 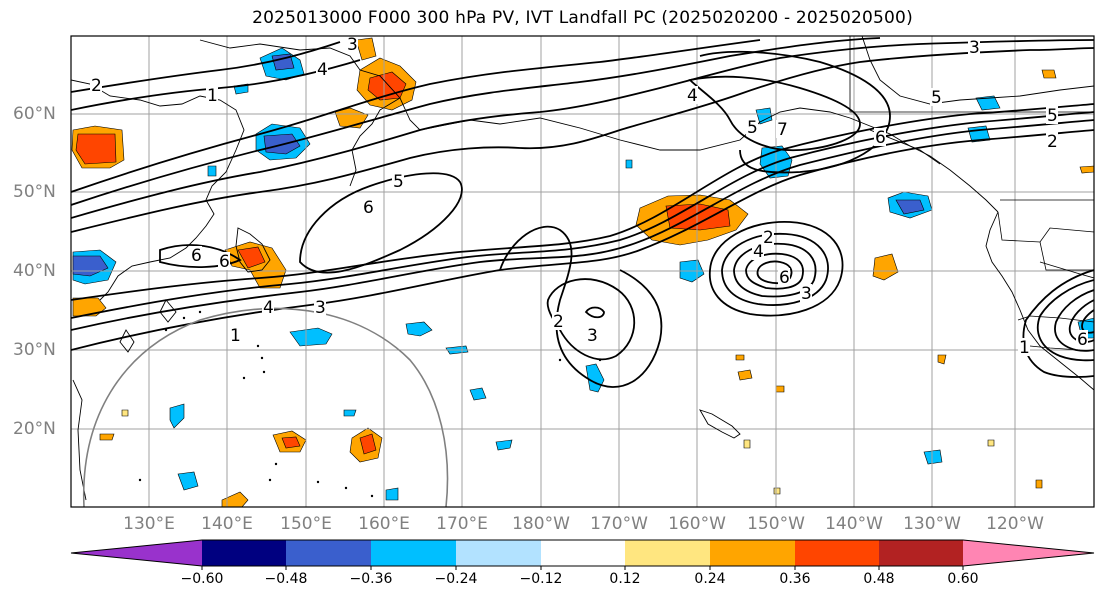 I want to click on lon-label: 160°E, so click(x=384, y=524).